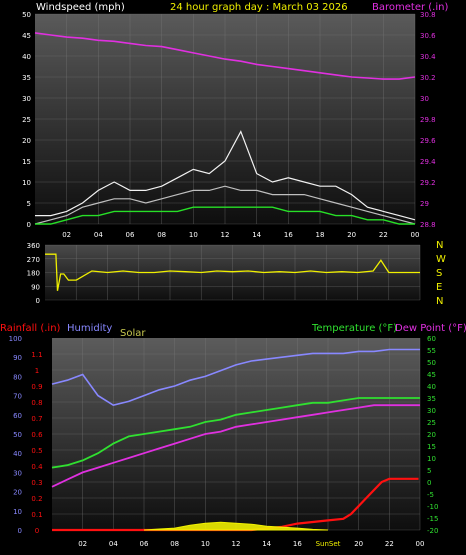 The height and width of the screenshot is (555, 466). What do you see at coordinates (26, 120) in the screenshot?
I see `wind-y-tick-label: 25` at bounding box center [26, 120].